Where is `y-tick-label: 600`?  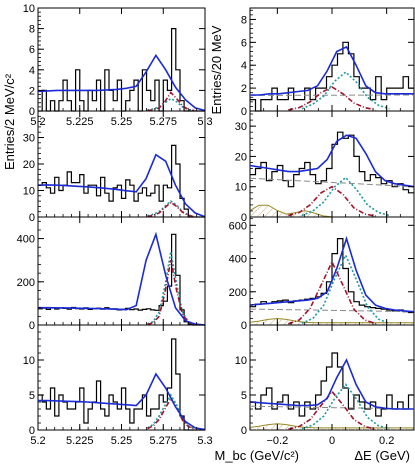 y-tick-label: 600 is located at coordinates (238, 226).